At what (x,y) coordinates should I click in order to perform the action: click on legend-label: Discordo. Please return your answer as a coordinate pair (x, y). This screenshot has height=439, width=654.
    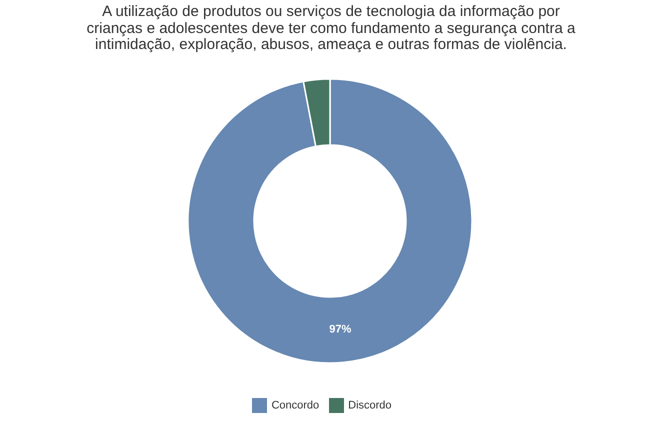
    Looking at the image, I should click on (370, 405).